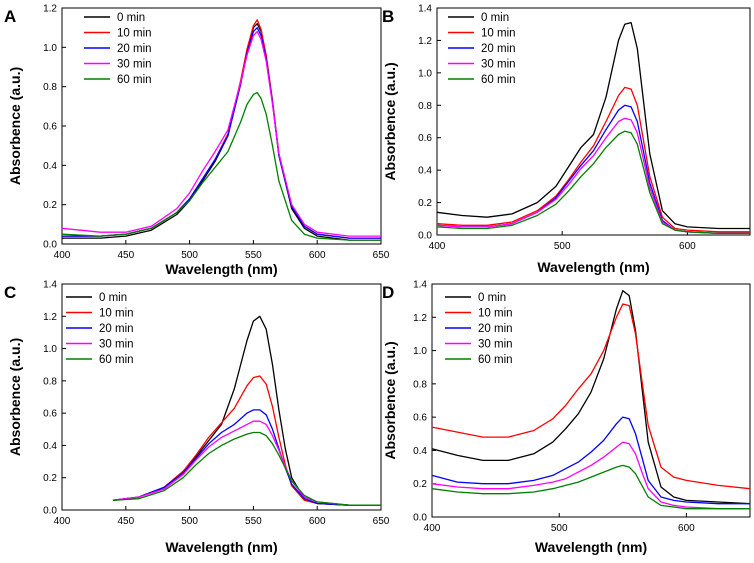 The image size is (754, 563). I want to click on chart-c-legend: 0 min 10 min 20 min 30 min 60 min, so click(100, 329).